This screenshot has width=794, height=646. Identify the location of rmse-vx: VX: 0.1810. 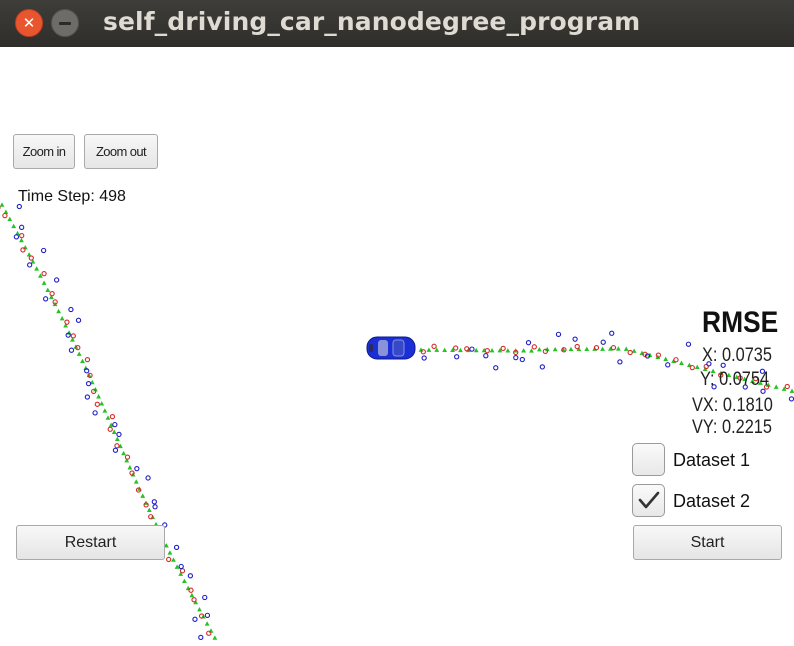
(732, 405).